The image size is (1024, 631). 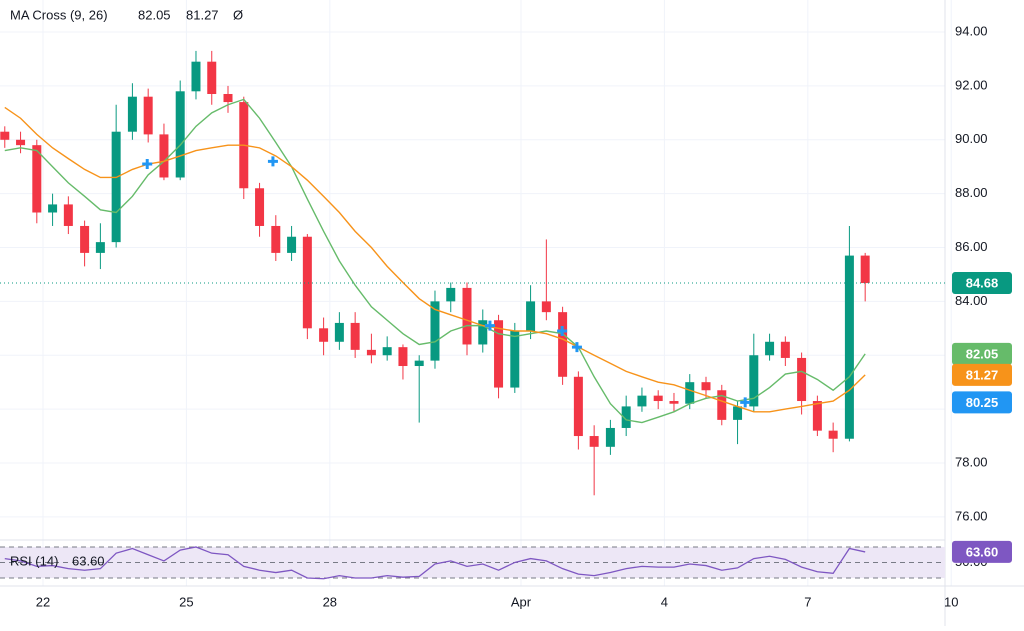 What do you see at coordinates (971, 300) in the screenshot?
I see `y-tick-label: 84.00` at bounding box center [971, 300].